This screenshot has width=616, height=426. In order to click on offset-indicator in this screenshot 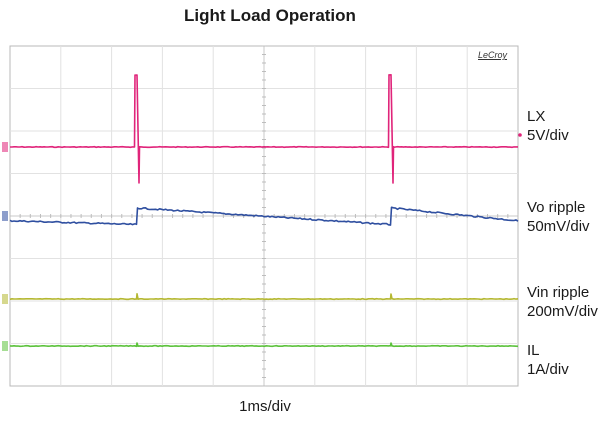, I will do `click(520, 135)`.